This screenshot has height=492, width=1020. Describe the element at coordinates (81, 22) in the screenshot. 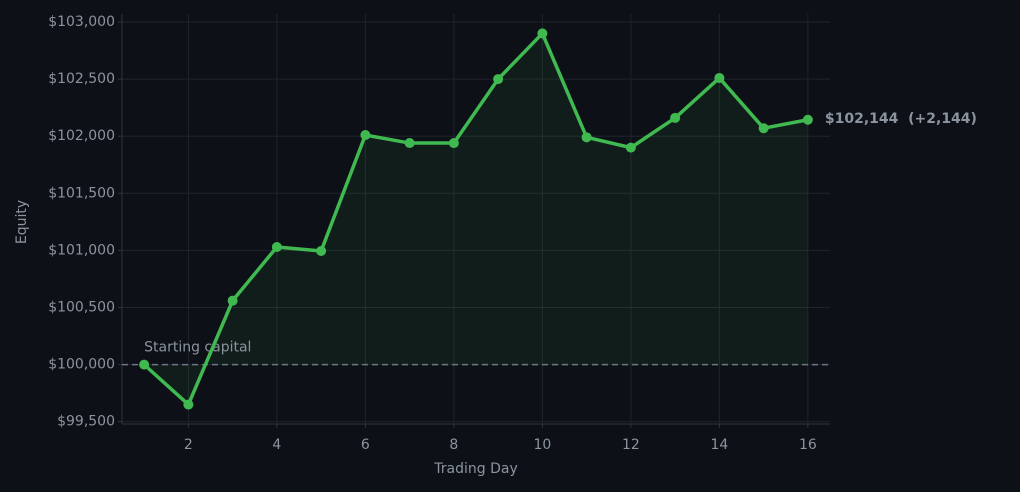

I see `y-tick-label: $103,000` at that location.